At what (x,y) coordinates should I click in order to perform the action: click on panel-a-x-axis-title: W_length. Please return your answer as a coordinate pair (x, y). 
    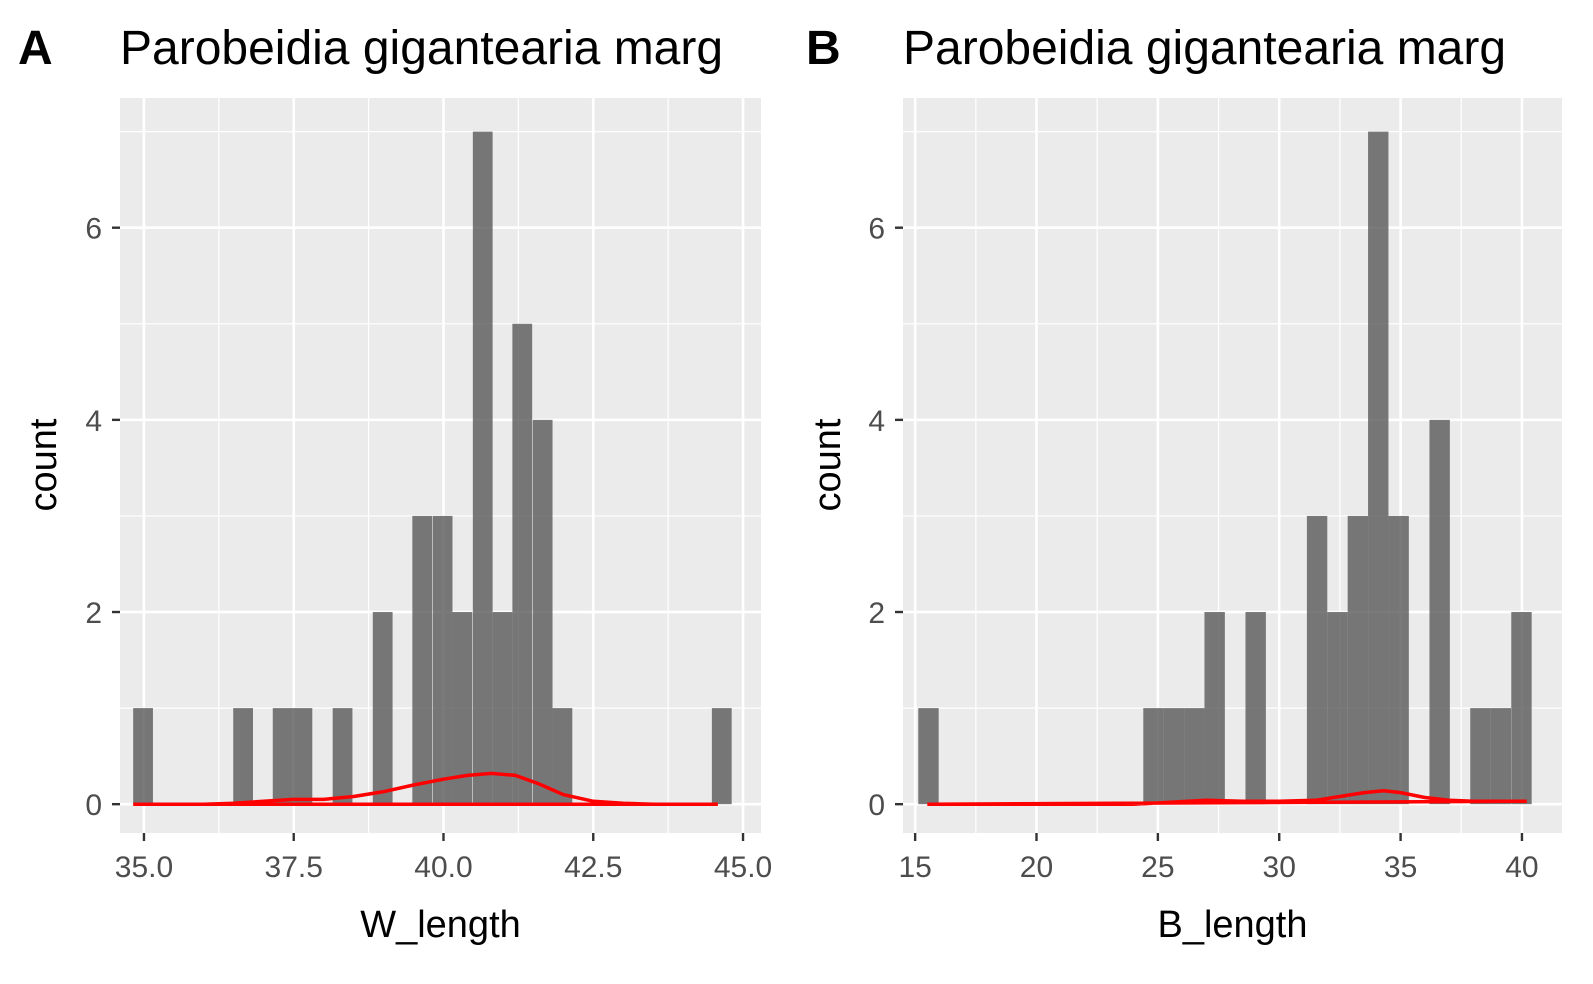
    Looking at the image, I should click on (440, 925).